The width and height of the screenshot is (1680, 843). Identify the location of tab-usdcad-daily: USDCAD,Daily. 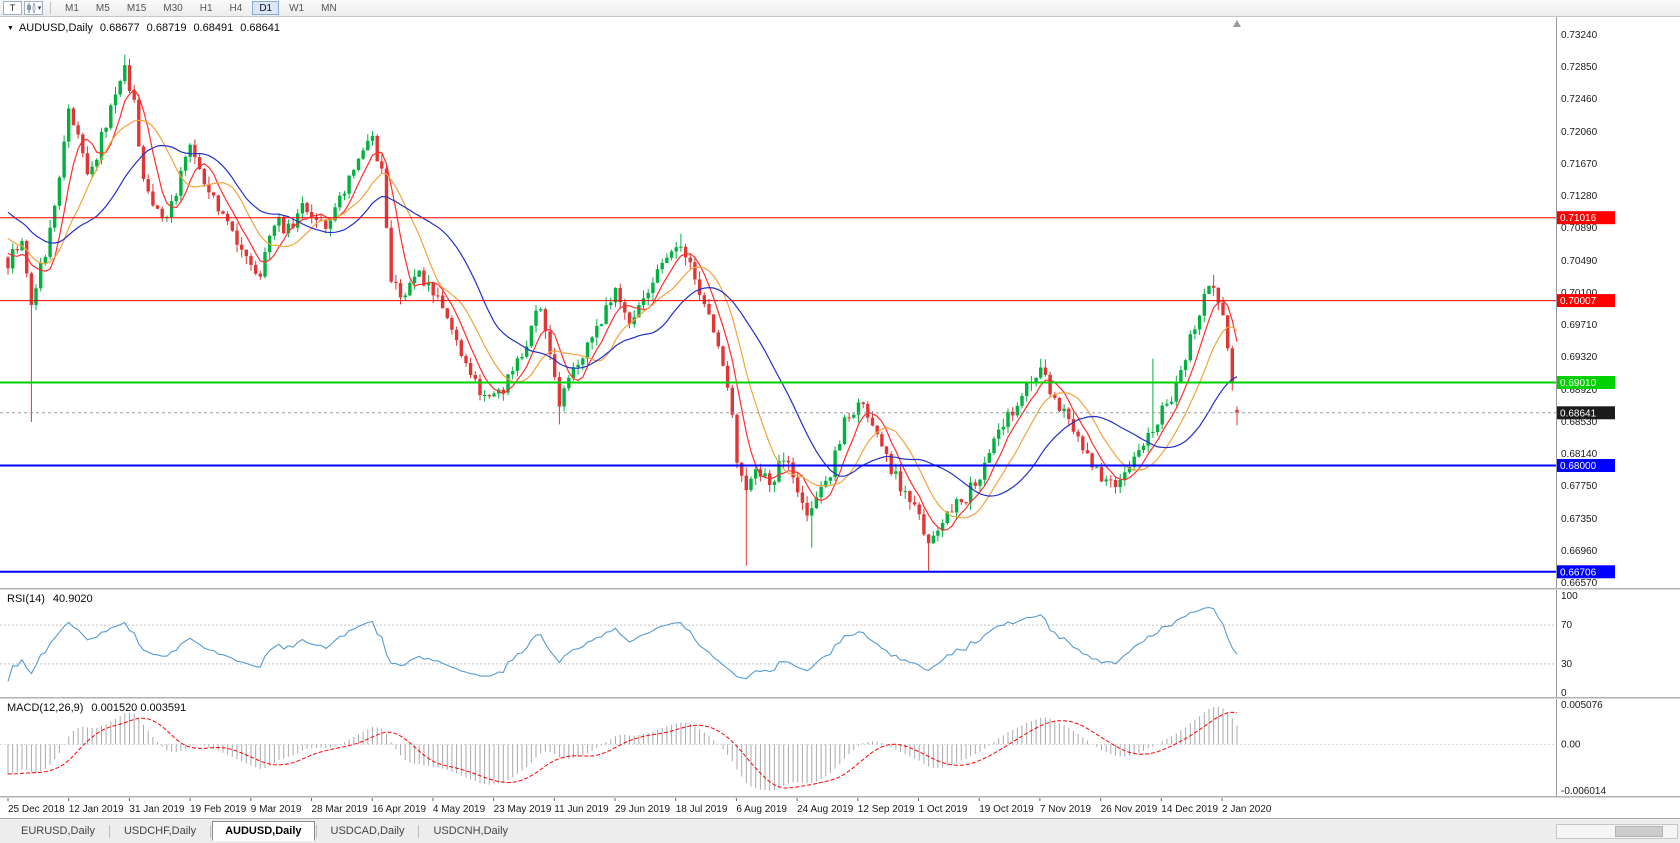
(367, 831).